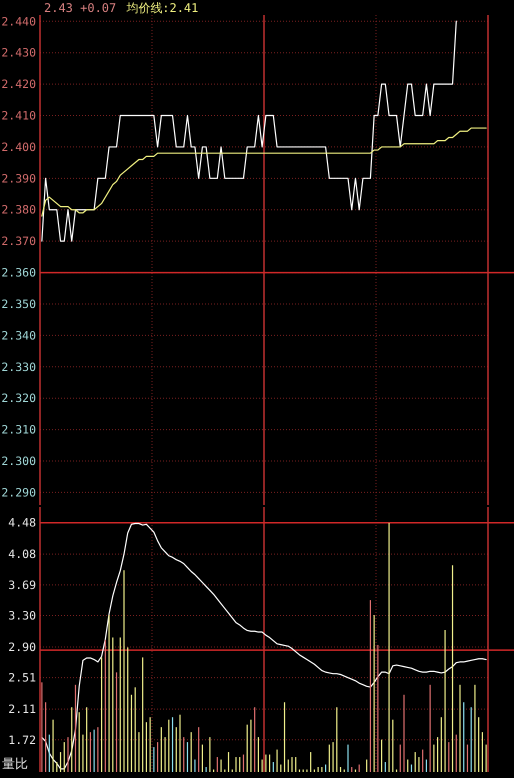 This screenshot has height=778, width=514. Describe the element at coordinates (18, 209) in the screenshot. I see `y-tick-label: 2.380` at that location.